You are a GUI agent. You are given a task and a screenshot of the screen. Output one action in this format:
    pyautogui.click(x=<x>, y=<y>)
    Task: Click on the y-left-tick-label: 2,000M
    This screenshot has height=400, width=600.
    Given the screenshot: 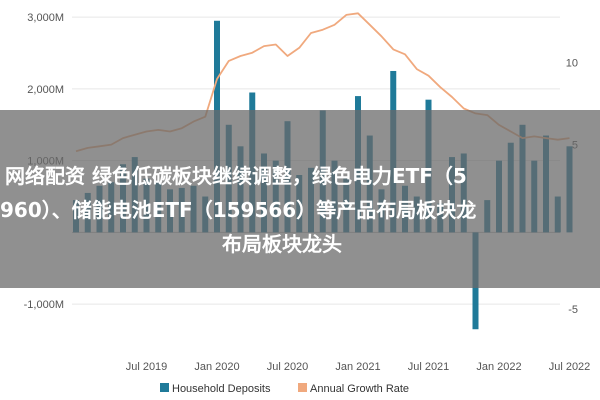 What is the action you would take?
    pyautogui.click(x=45, y=90)
    